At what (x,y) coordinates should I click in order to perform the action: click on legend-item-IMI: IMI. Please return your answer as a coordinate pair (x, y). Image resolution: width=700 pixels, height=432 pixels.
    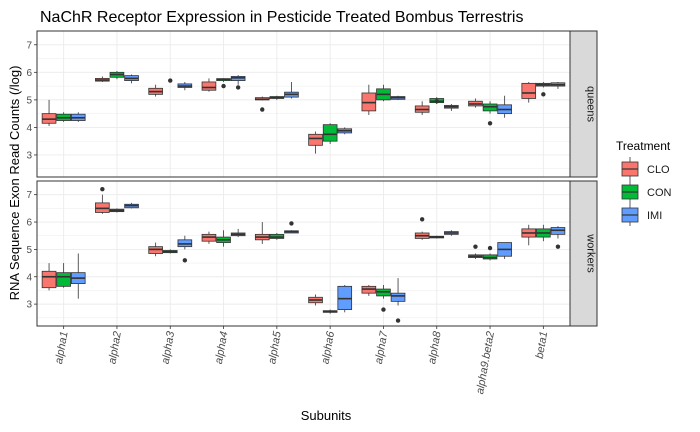
    Looking at the image, I should click on (641, 214).